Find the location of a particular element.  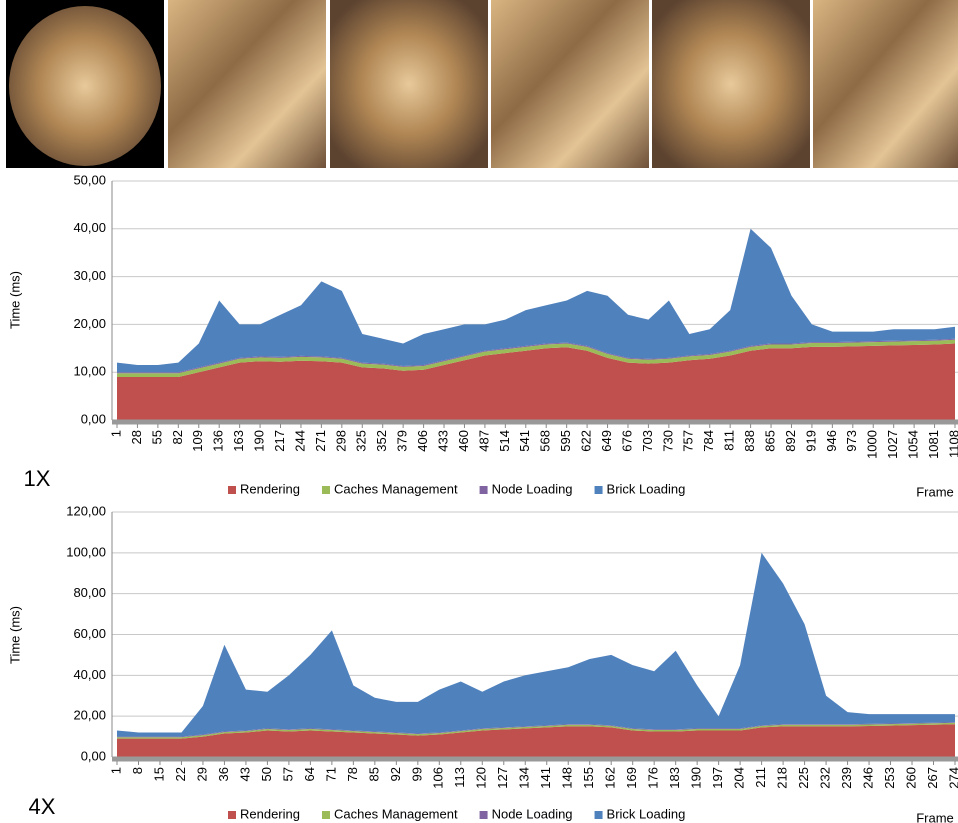

x-tick-label: 120 is located at coordinates (481, 778).